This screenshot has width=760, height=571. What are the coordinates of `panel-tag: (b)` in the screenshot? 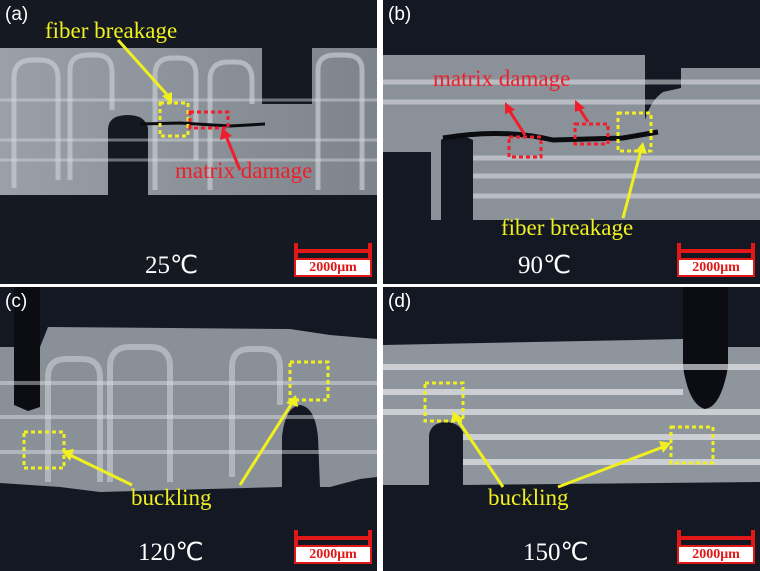 It's located at (400, 14).